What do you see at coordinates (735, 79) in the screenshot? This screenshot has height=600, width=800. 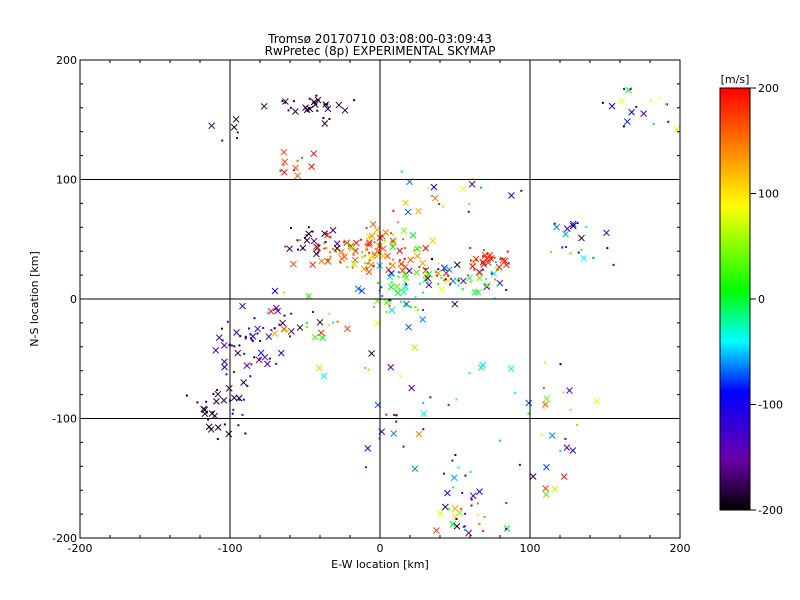 I see `colorbar-label: [m/s]` at bounding box center [735, 79].